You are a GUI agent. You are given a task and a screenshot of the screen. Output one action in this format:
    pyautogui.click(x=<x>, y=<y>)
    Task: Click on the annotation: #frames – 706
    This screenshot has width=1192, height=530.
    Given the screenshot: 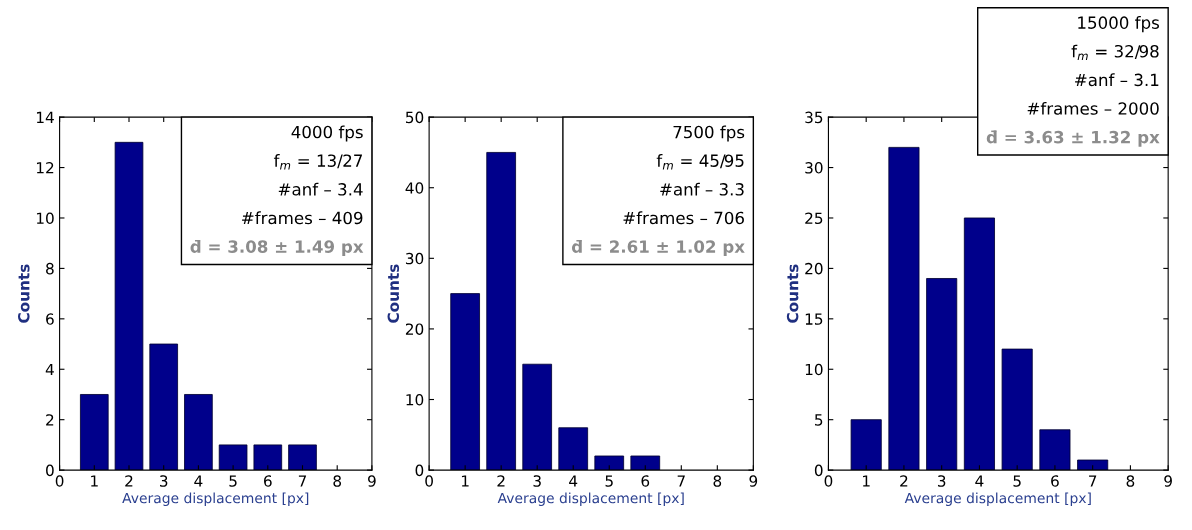 What is the action you would take?
    pyautogui.click(x=683, y=218)
    